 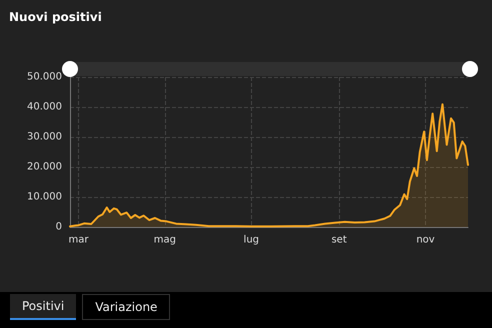 What do you see at coordinates (79, 240) in the screenshot?
I see `x-tick-label: mar` at bounding box center [79, 240].